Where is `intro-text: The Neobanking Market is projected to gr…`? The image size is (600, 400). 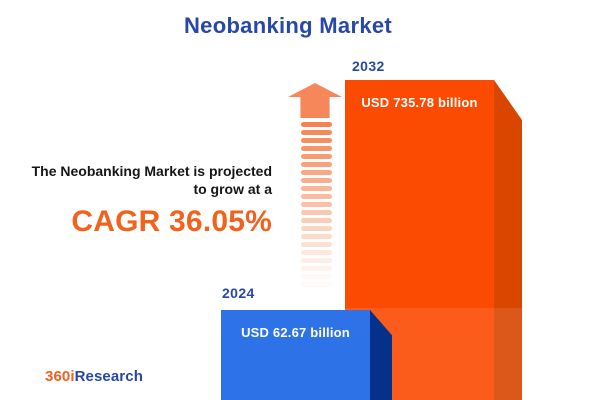 intro-text: The Neobanking Market is projected to gr… is located at coordinates (136, 200).